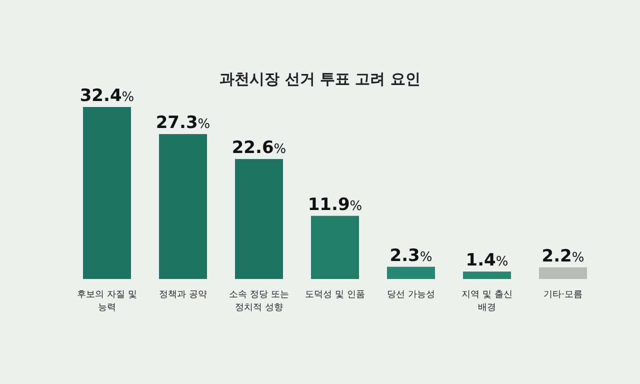 The image size is (640, 384). What do you see at coordinates (107, 301) in the screenshot?
I see `x-tick-label: 후보의 자질 및 능력` at bounding box center [107, 301].